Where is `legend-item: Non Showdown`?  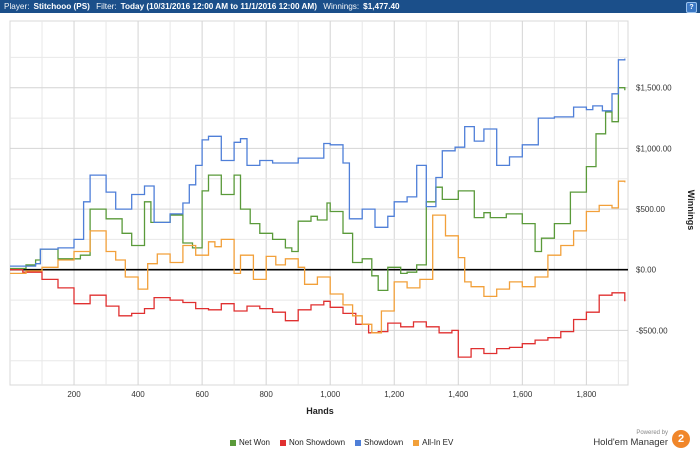
legend-item: Non Showdown is located at coordinates (312, 442).